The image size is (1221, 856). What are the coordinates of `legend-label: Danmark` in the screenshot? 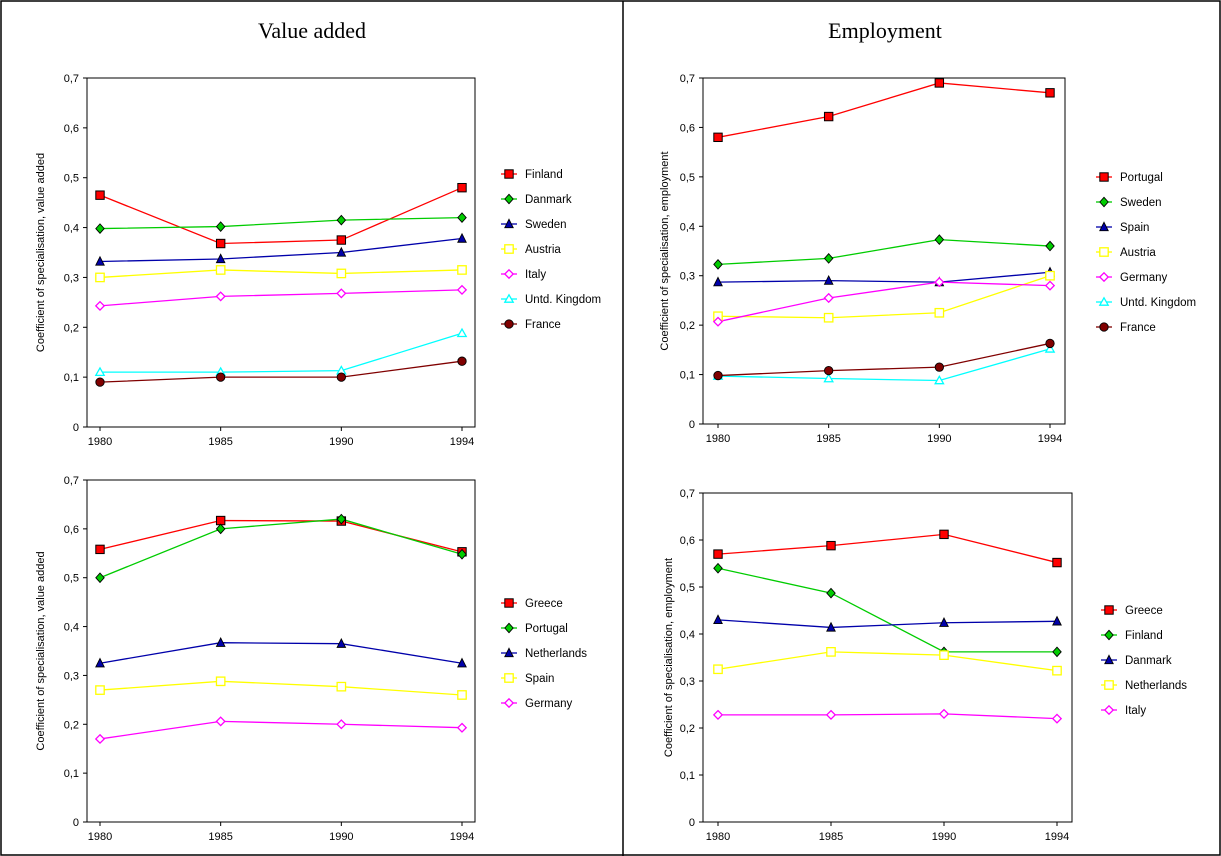 It's located at (1148, 661).